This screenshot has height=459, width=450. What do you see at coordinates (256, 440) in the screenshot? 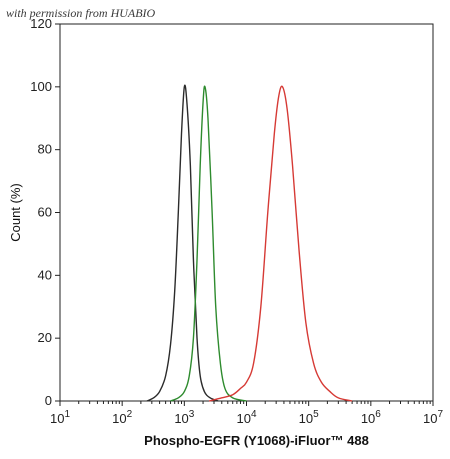
I see `x-axis-title: Phospho-EGFR (Y1068)-iFluor™ 488` at bounding box center [256, 440].